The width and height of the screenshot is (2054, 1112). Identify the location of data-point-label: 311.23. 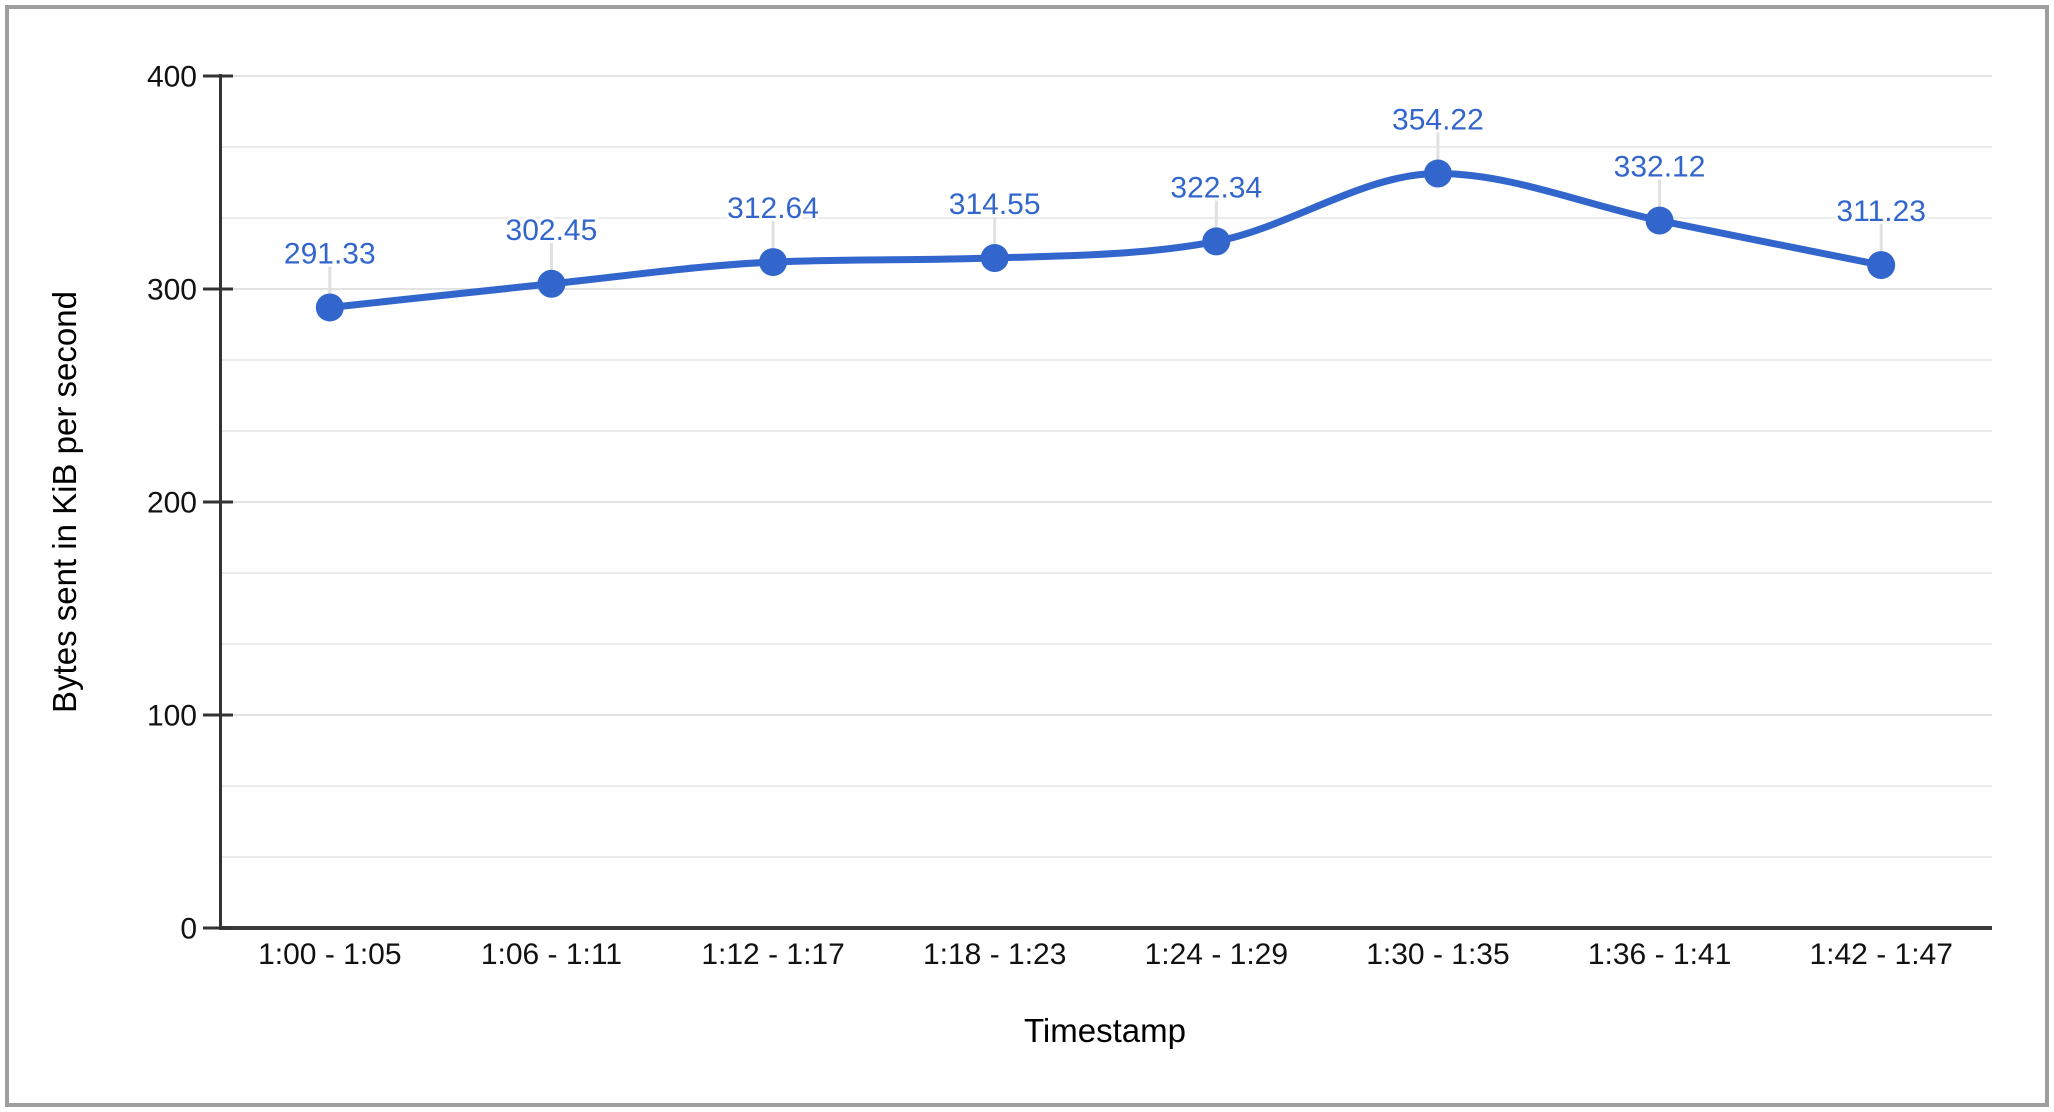
(1881, 211).